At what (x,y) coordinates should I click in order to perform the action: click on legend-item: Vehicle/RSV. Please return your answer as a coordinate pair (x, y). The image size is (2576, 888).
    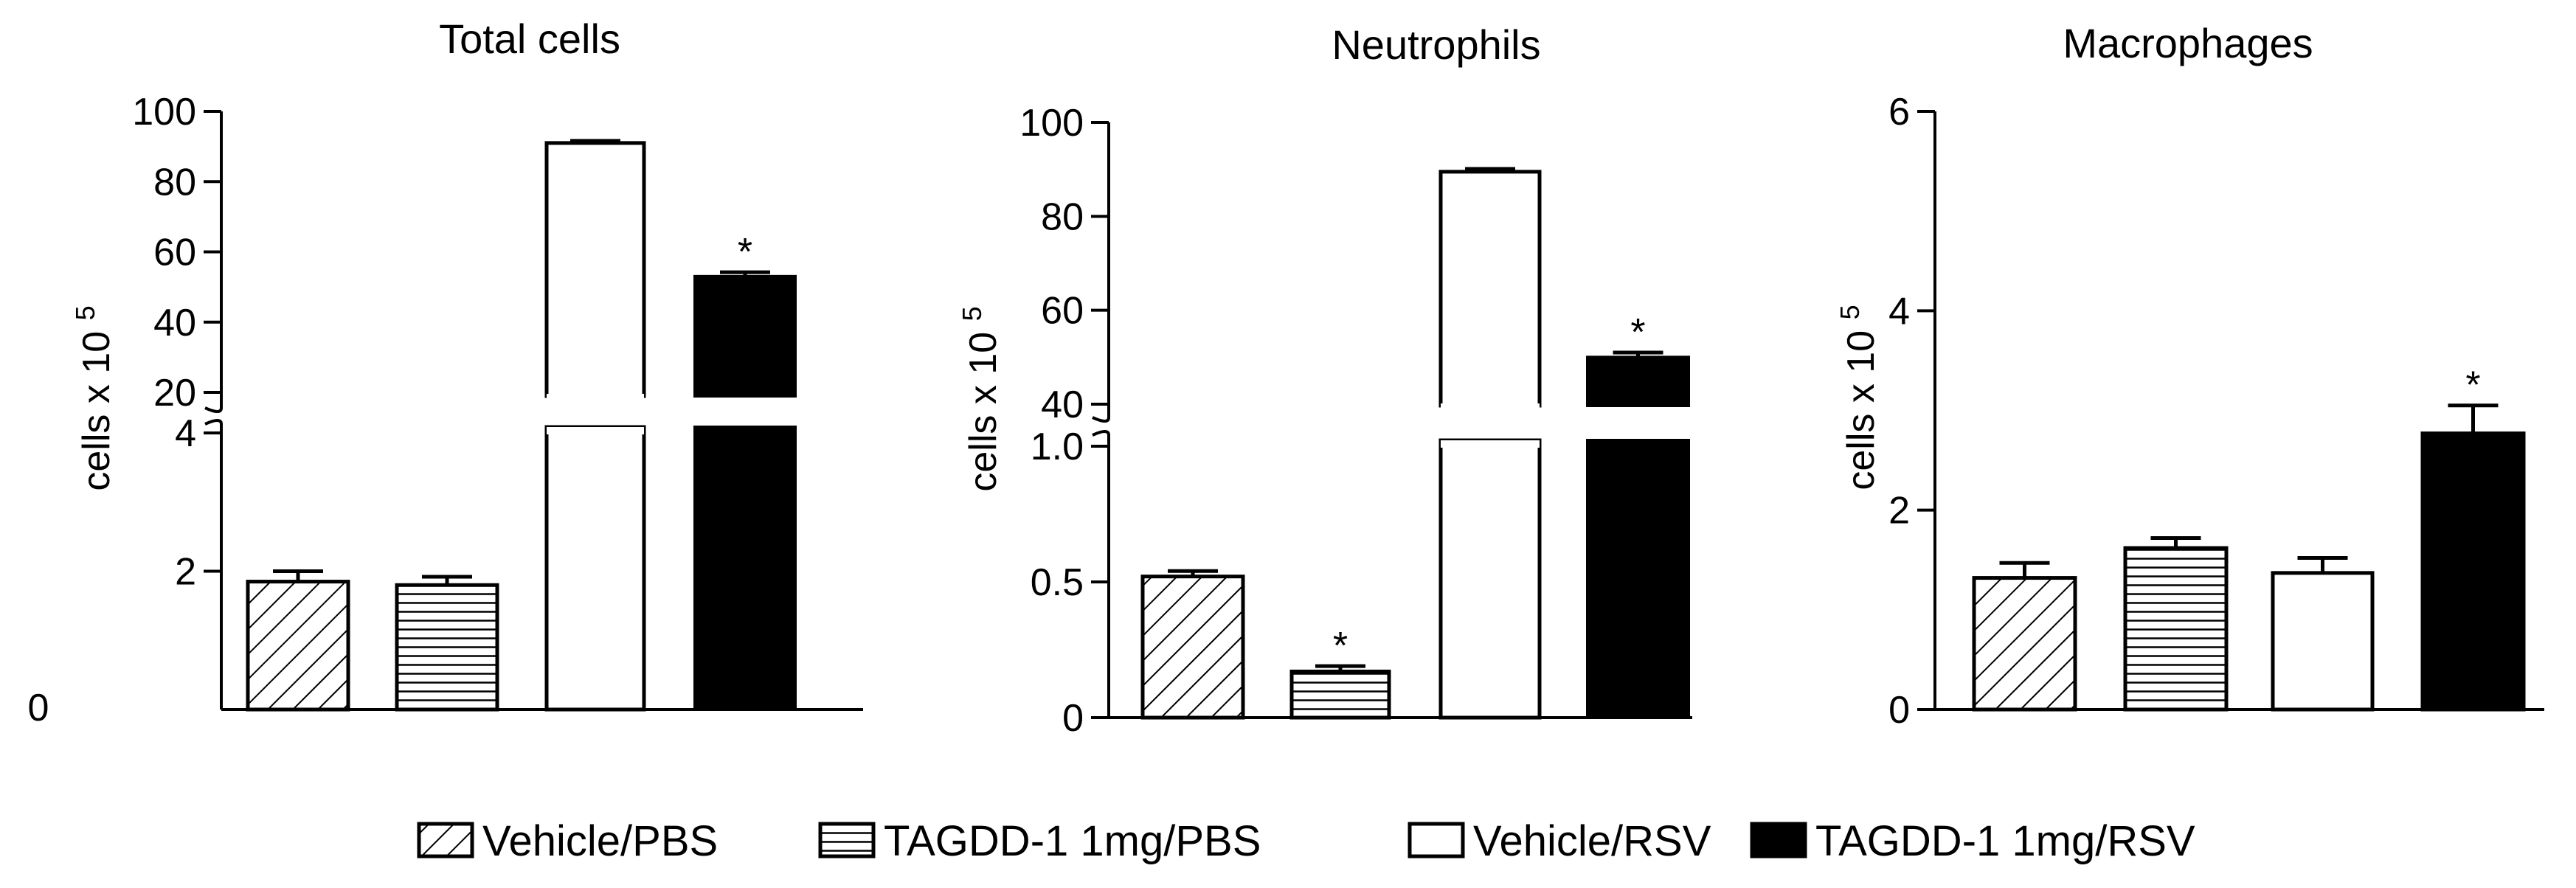
    Looking at the image, I should click on (1560, 841).